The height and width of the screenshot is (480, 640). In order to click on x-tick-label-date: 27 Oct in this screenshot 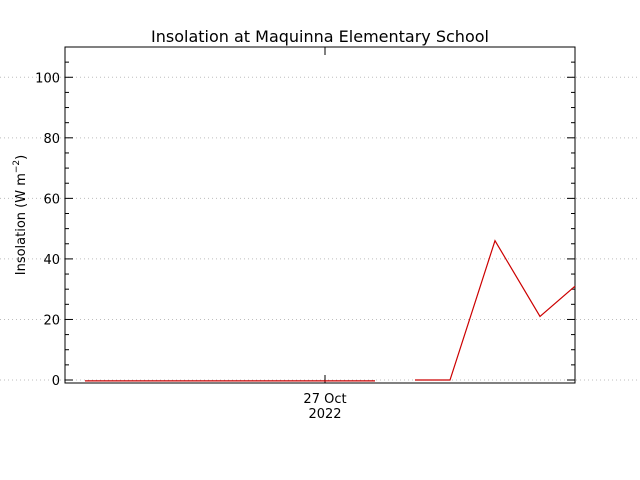, I will do `click(324, 399)`.